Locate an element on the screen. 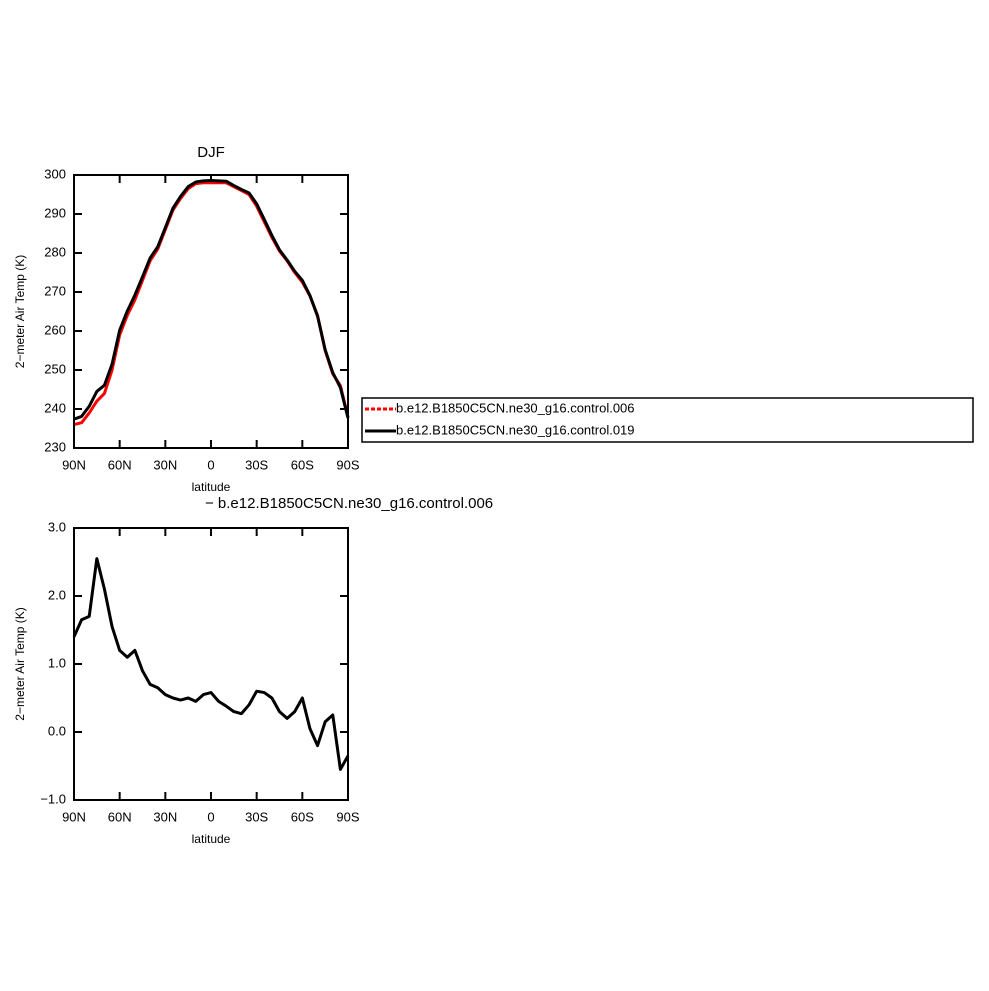 Image resolution: width=989 pixels, height=991 pixels. chart-subtitle: − b.e12.B1850C5CN.ne30_g16.control.006 is located at coordinates (349, 503).